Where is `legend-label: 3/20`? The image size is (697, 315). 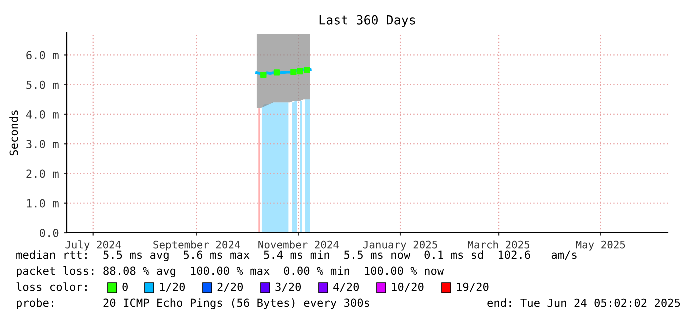 legend-label: 3/20 is located at coordinates (289, 287).